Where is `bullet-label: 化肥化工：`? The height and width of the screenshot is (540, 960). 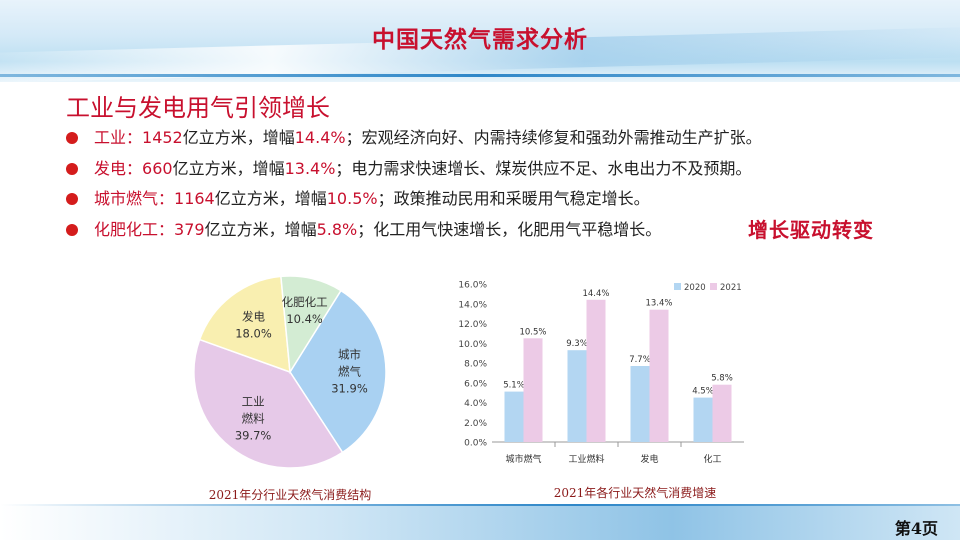 bullet-label: 化肥化工： is located at coordinates (134, 229).